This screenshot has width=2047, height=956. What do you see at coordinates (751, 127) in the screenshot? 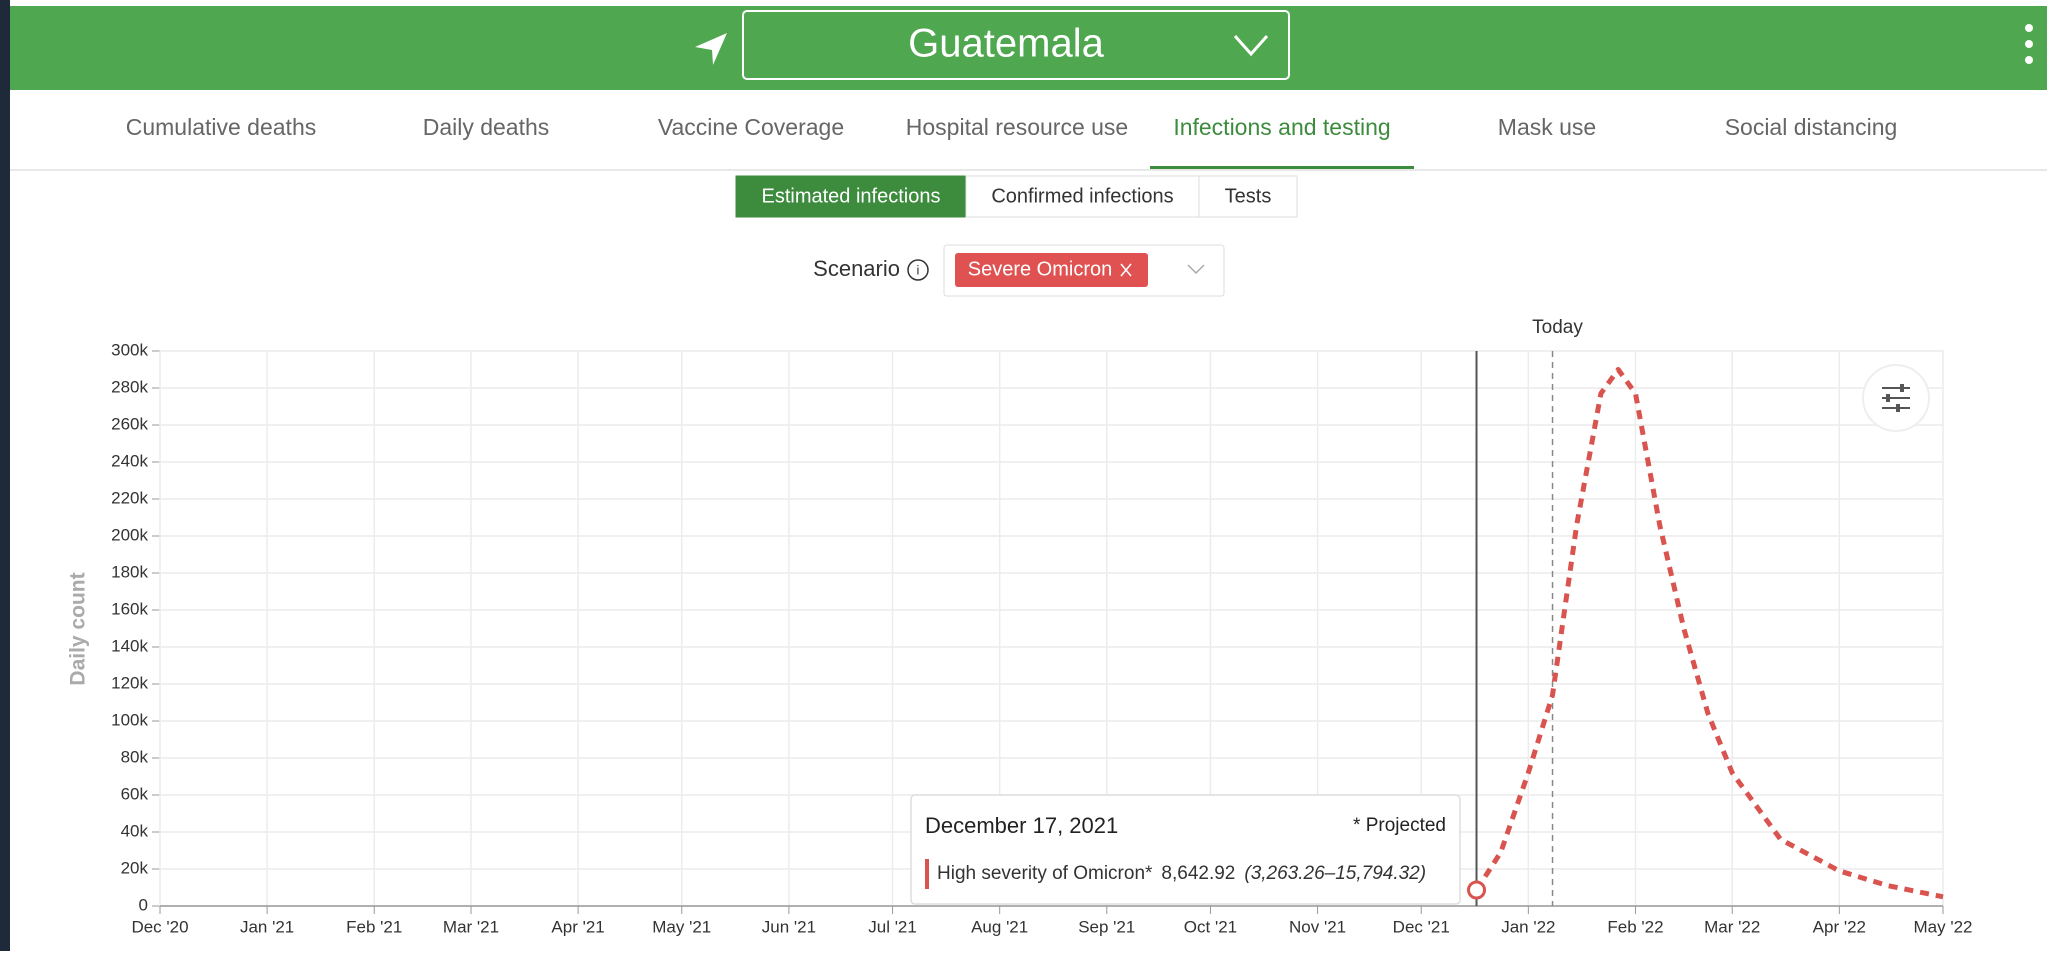
I see `nav-tab: Vaccine Coverage` at bounding box center [751, 127].